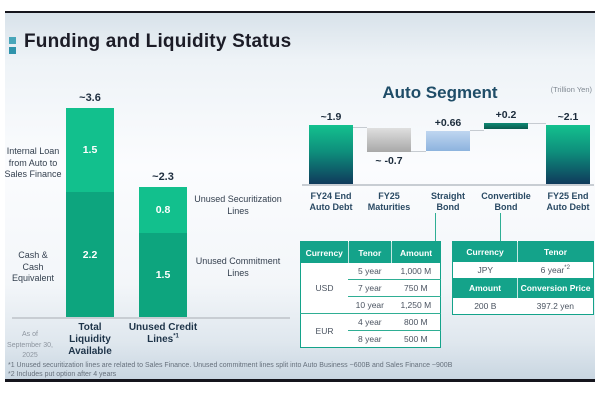 This screenshot has height=400, width=600. Describe the element at coordinates (331, 117) in the screenshot. I see `wf-value-fy24: ~1.9` at that location.